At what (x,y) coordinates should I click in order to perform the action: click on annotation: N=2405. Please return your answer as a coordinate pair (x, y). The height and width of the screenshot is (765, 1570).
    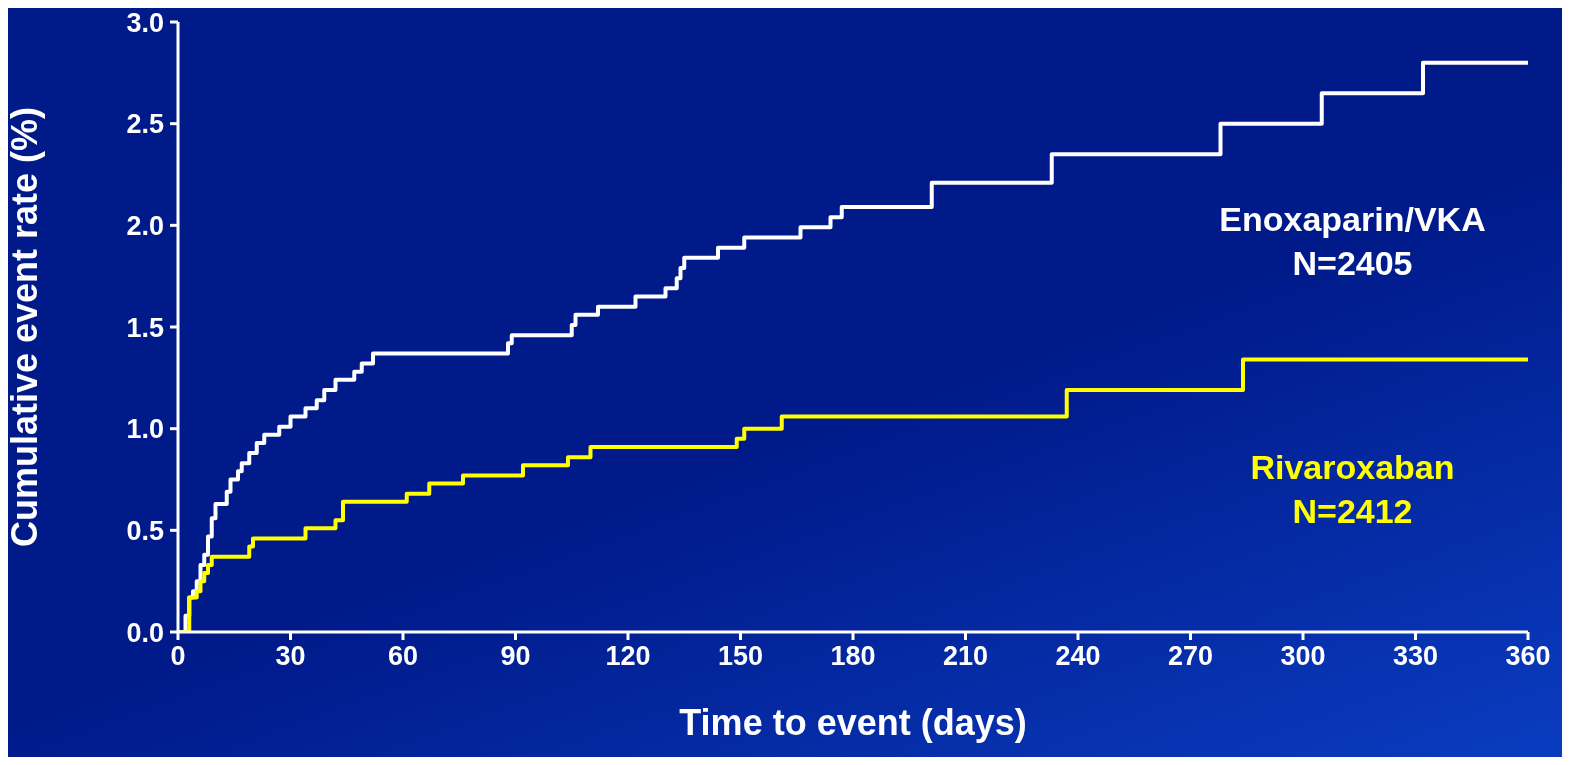
    Looking at the image, I should click on (1352, 264).